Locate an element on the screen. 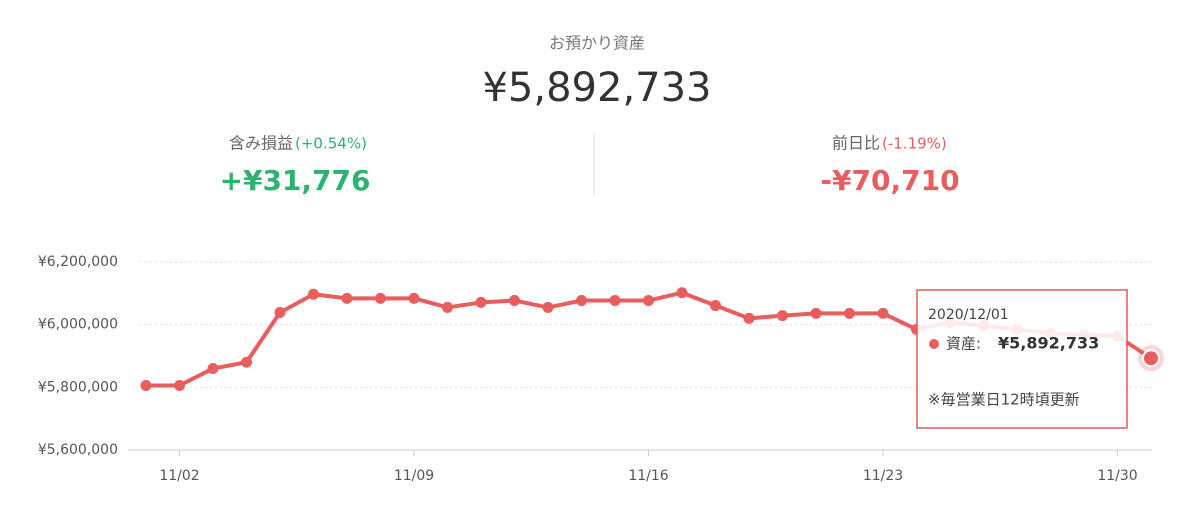 This screenshot has height=522, width=1200. y-tick-label: ¥5,600,000 is located at coordinates (78, 450).